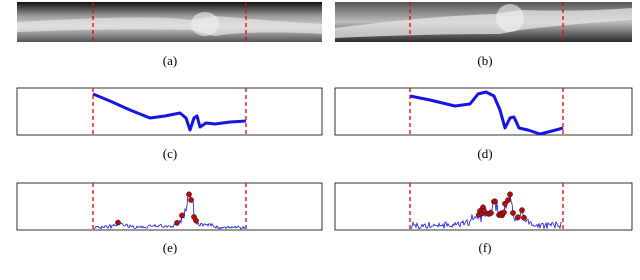 The image size is (640, 280). What do you see at coordinates (483, 111) in the screenshot?
I see `profile-d` at bounding box center [483, 111].